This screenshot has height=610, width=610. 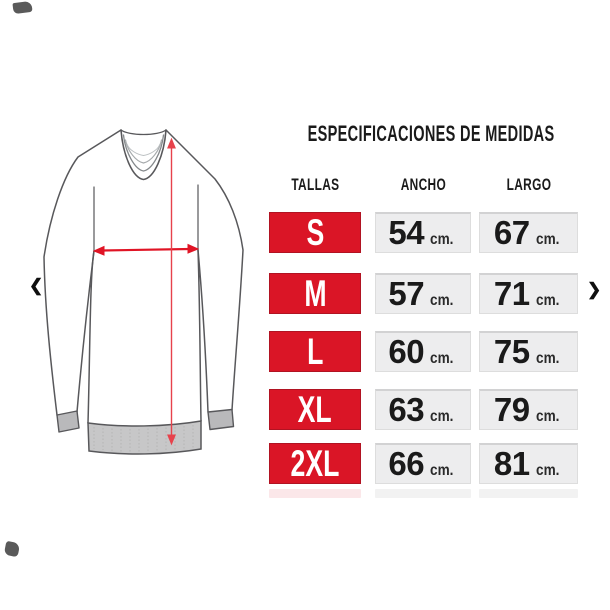 What do you see at coordinates (594, 289) in the screenshot?
I see `carousel-next-arrow: ❯` at bounding box center [594, 289].